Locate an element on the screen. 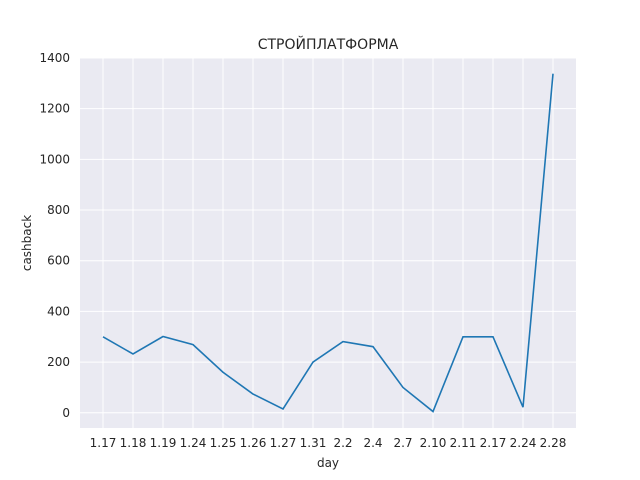  y-tick-label: 400 is located at coordinates (58, 311).